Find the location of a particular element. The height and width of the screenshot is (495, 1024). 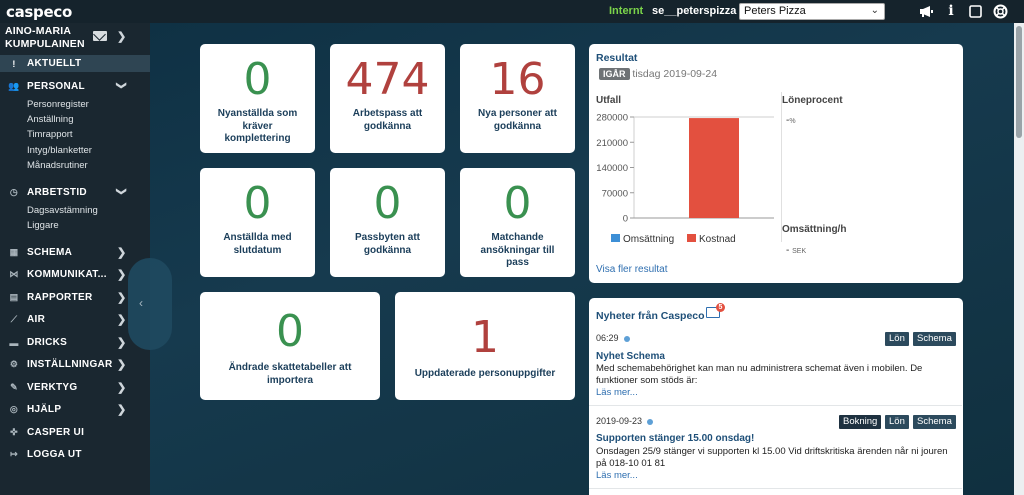

card-new-employees: 0 Nyanställda som kräver komplettering is located at coordinates (257, 98).